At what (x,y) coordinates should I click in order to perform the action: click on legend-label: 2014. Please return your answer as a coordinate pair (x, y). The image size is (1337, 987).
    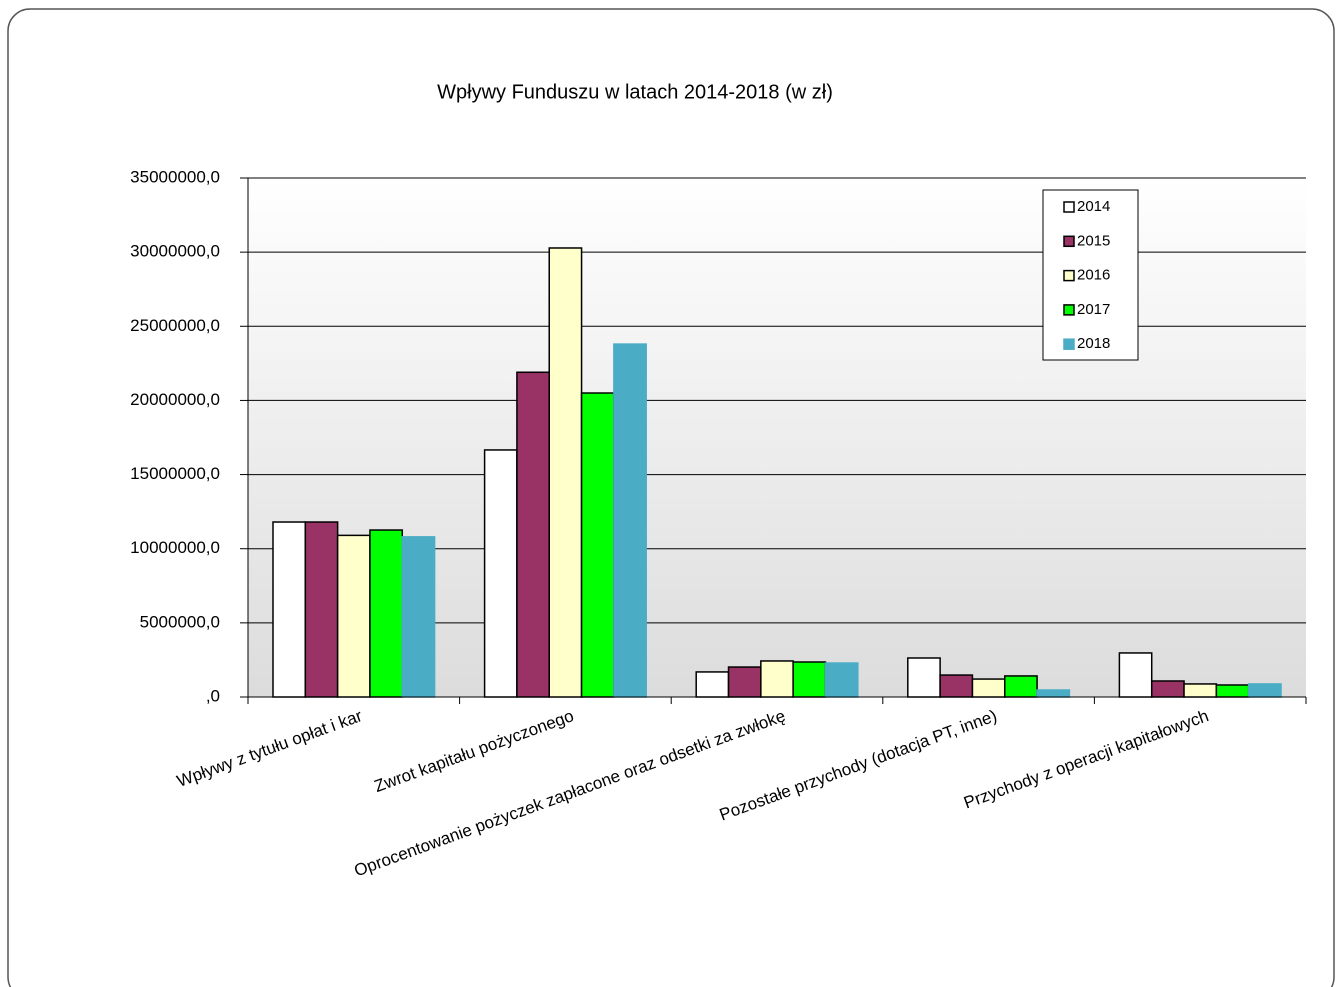
    Looking at the image, I should click on (1093, 206).